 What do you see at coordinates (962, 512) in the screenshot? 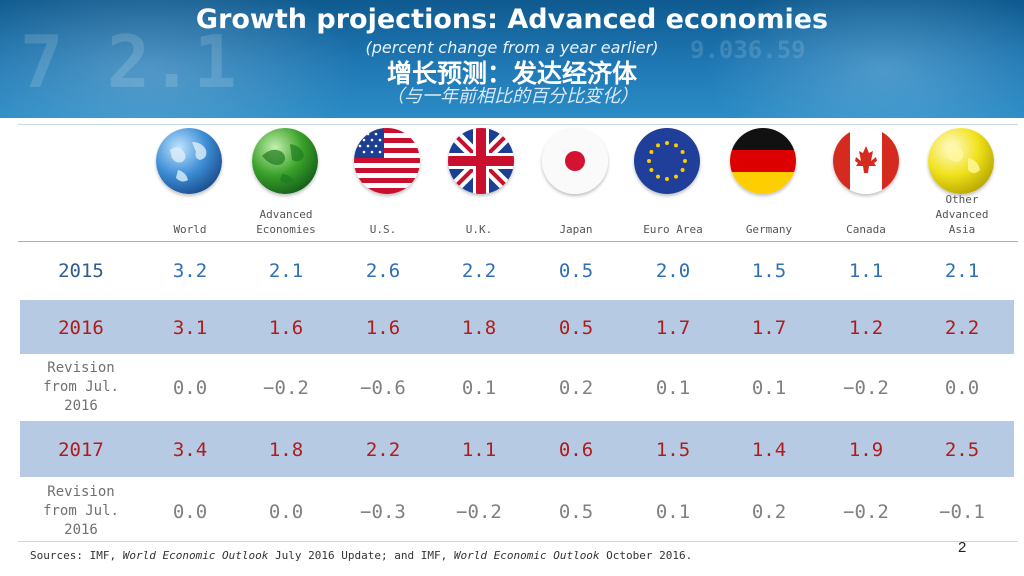
I see `table-cell: −0.1` at bounding box center [962, 512].